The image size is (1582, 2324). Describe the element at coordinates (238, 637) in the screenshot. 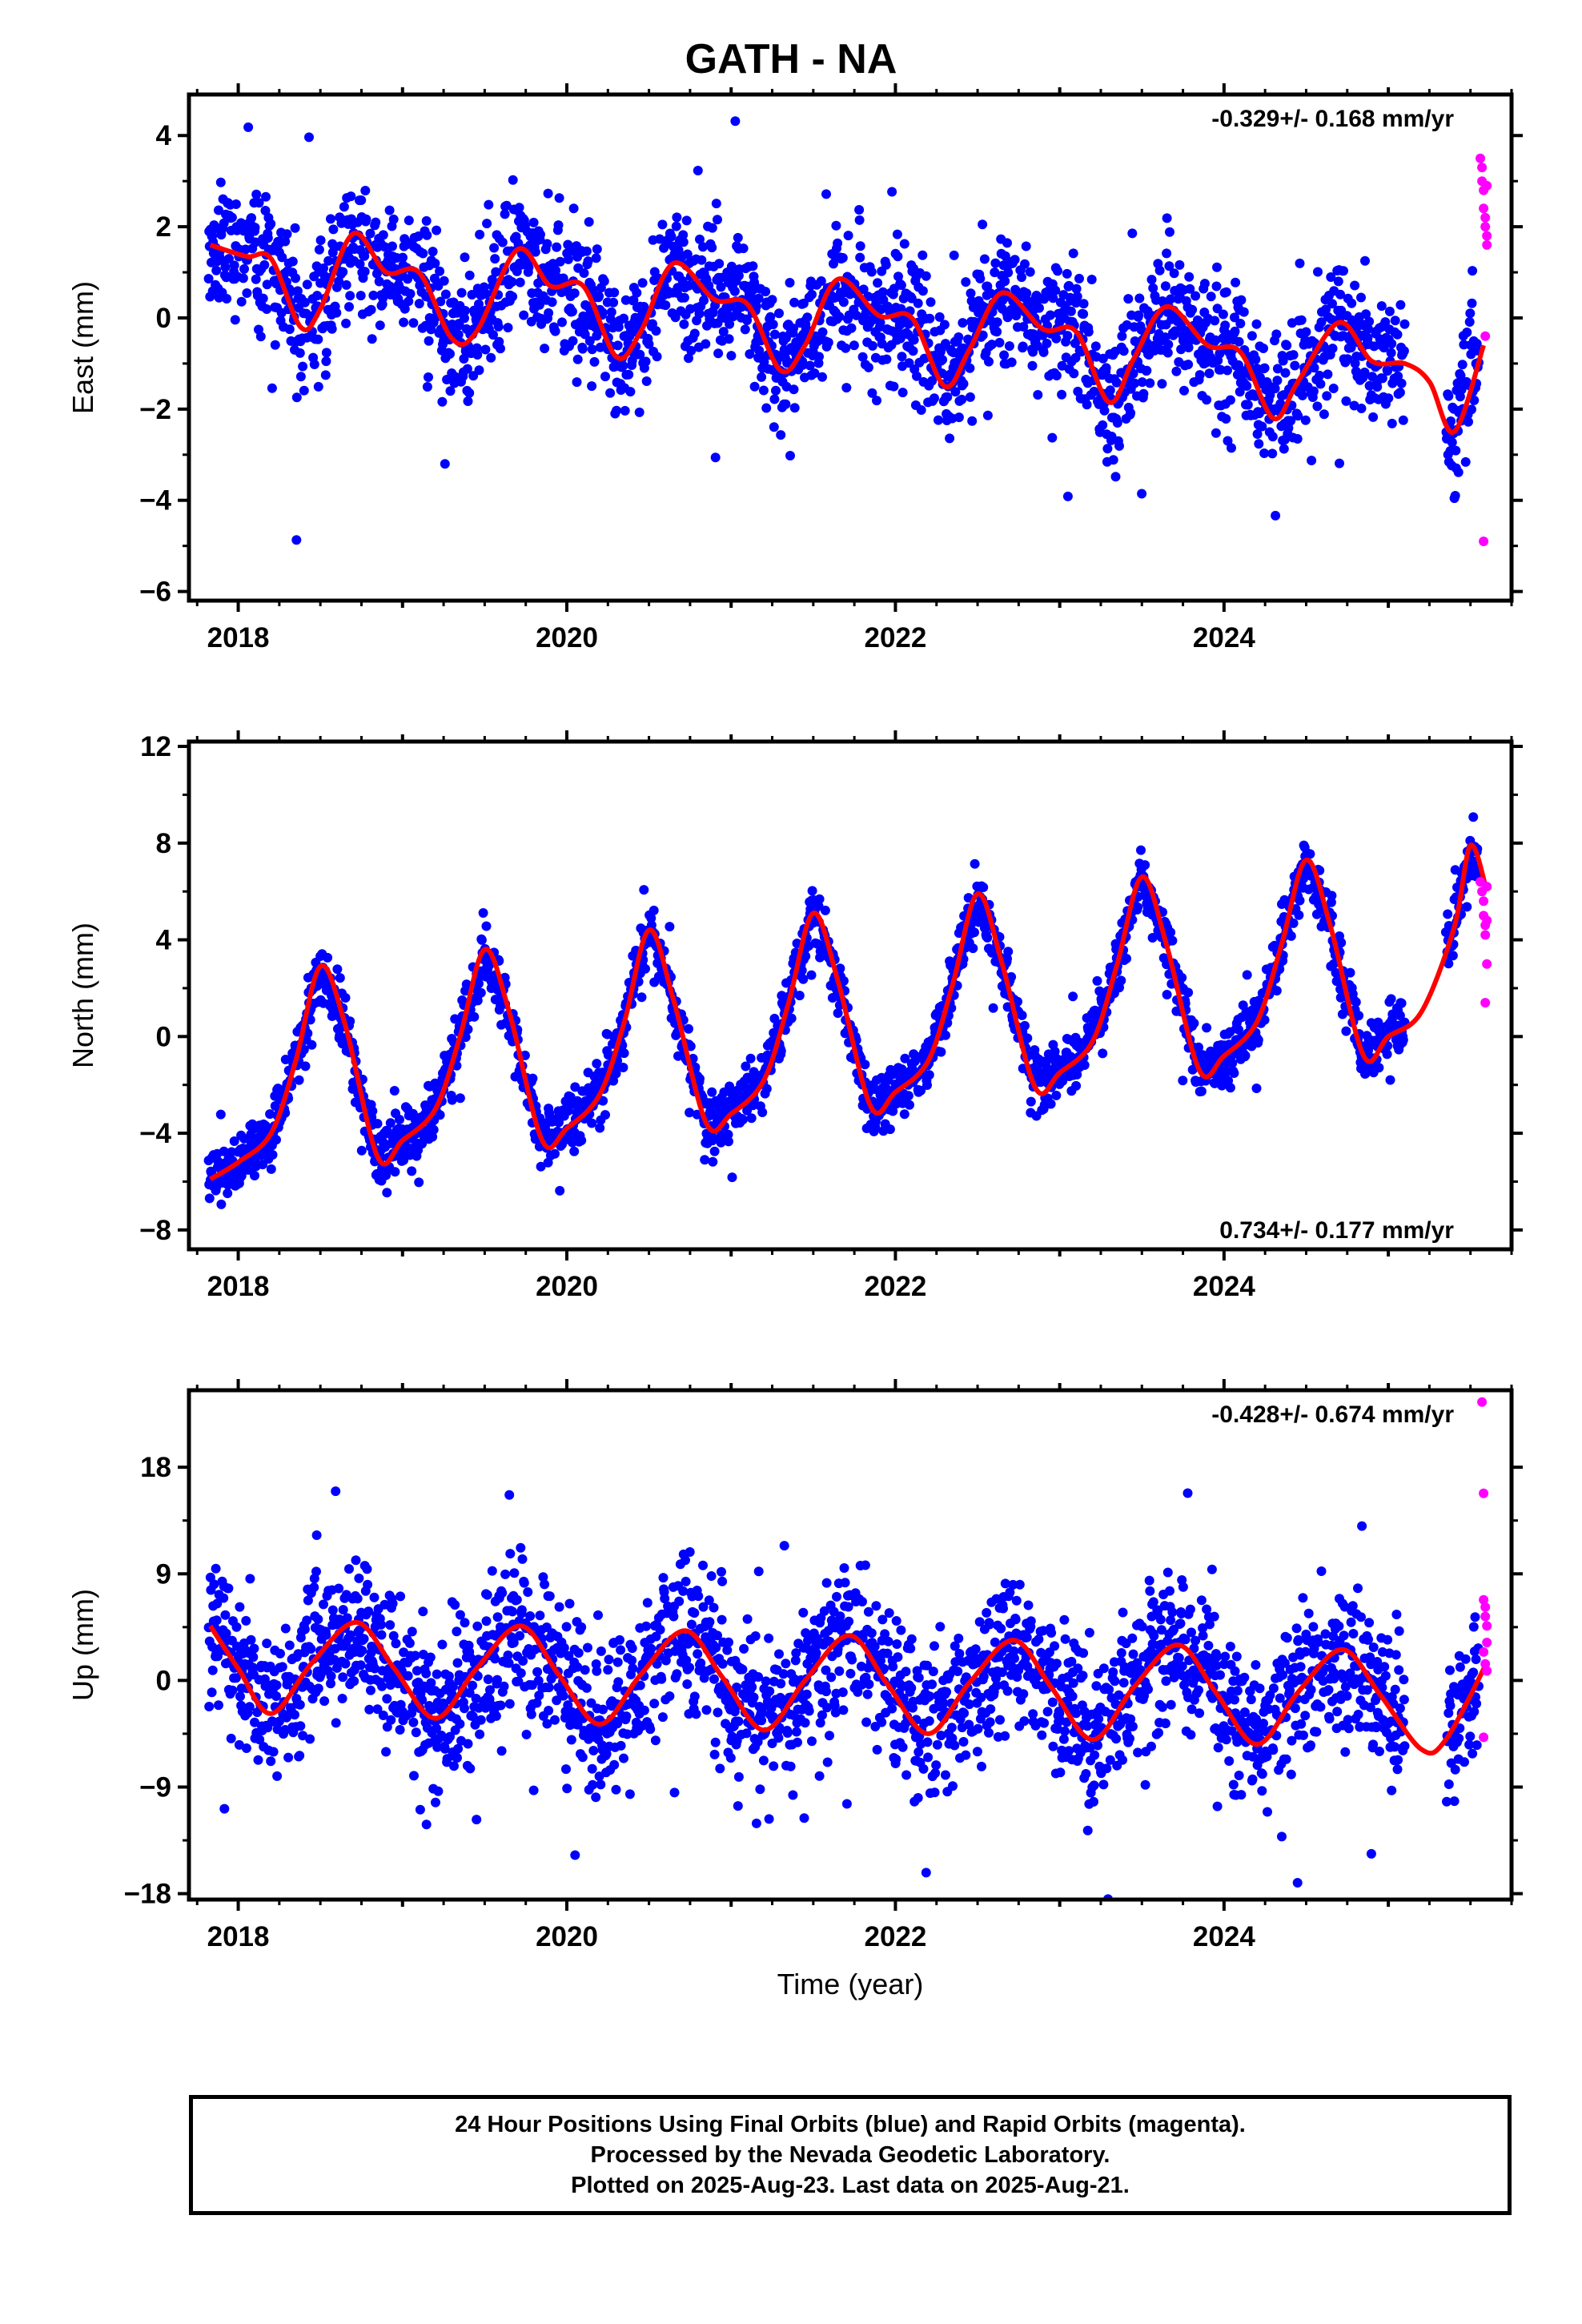

I see `x-tick-label: 2018` at that location.